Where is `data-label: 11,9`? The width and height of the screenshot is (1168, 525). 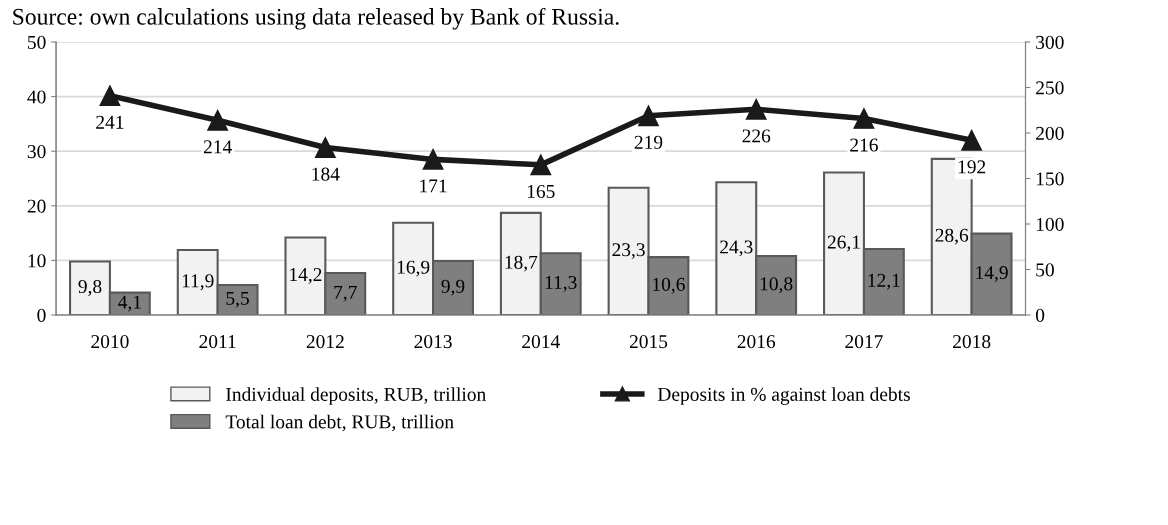 data-label: 11,9 is located at coordinates (198, 282).